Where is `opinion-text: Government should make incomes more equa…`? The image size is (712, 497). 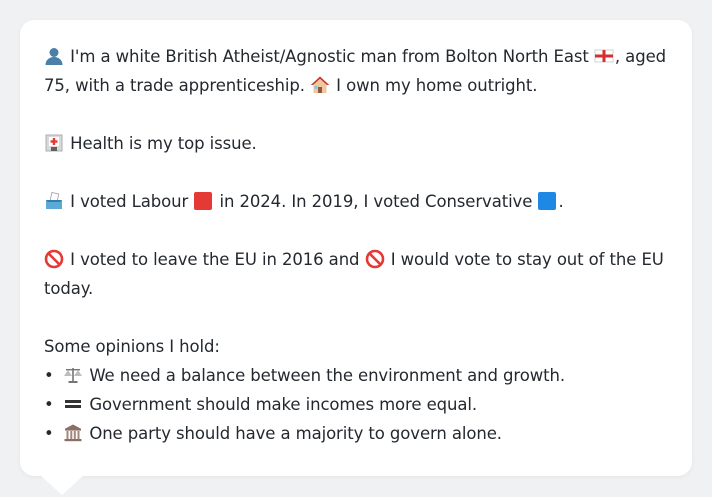 opinion-text: Government should make incomes more equa… is located at coordinates (283, 404).